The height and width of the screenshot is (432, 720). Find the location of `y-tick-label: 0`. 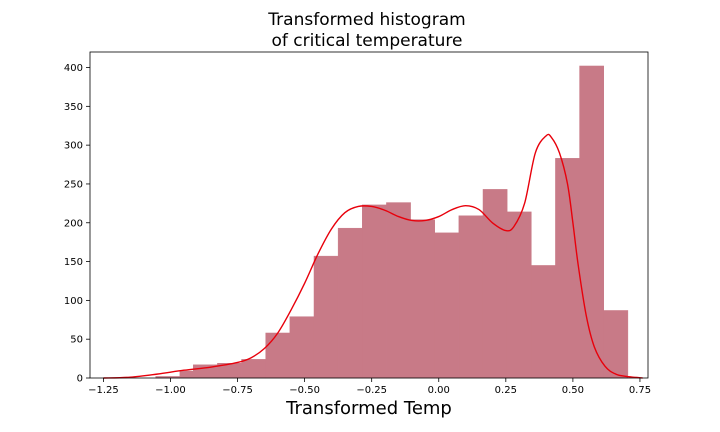

y-tick-label: 0 is located at coordinates (80, 379).